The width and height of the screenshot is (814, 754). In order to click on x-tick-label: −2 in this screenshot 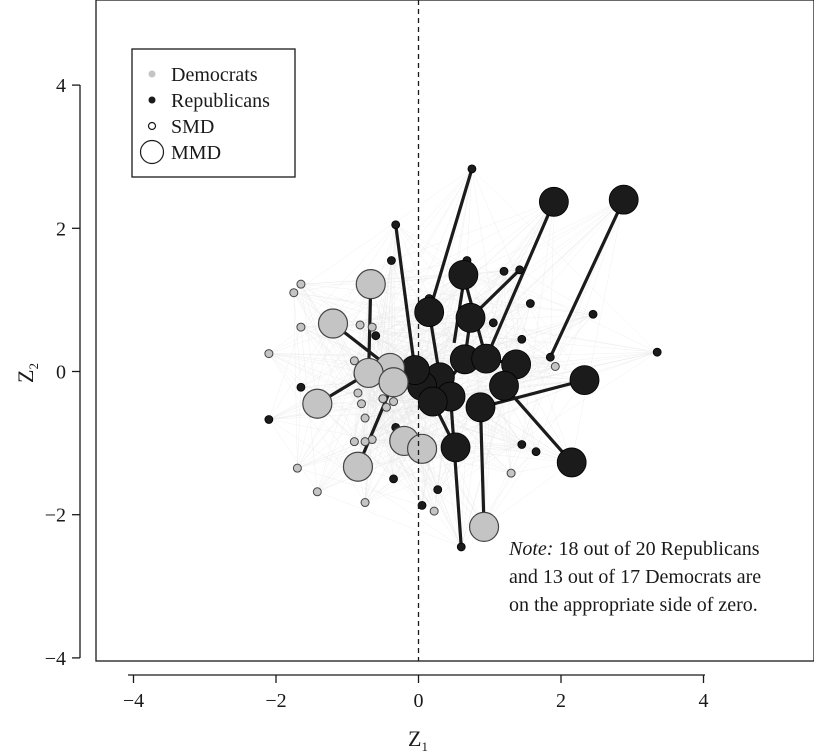, I will do `click(275, 701)`.